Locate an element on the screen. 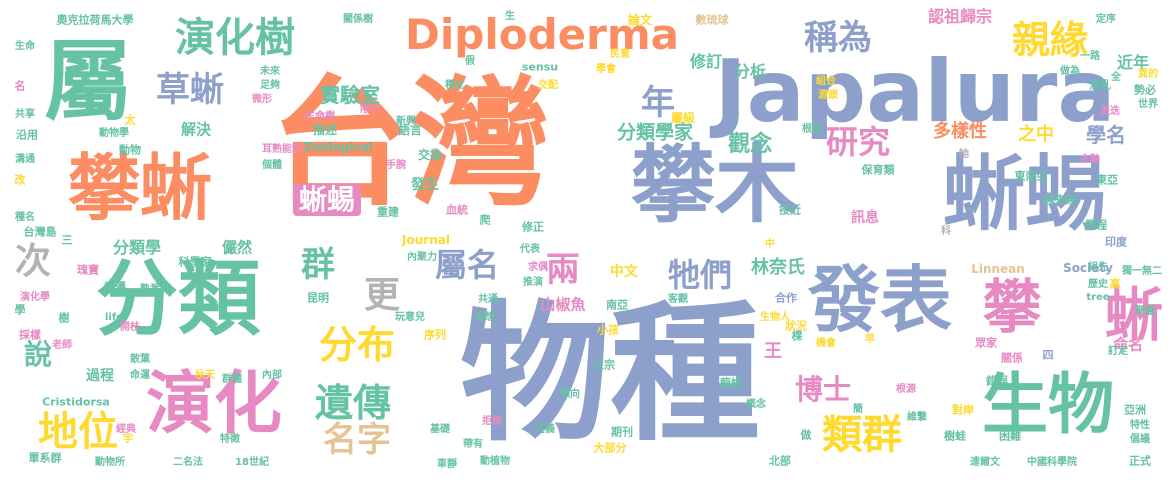  word: 種名 is located at coordinates (25, 217).